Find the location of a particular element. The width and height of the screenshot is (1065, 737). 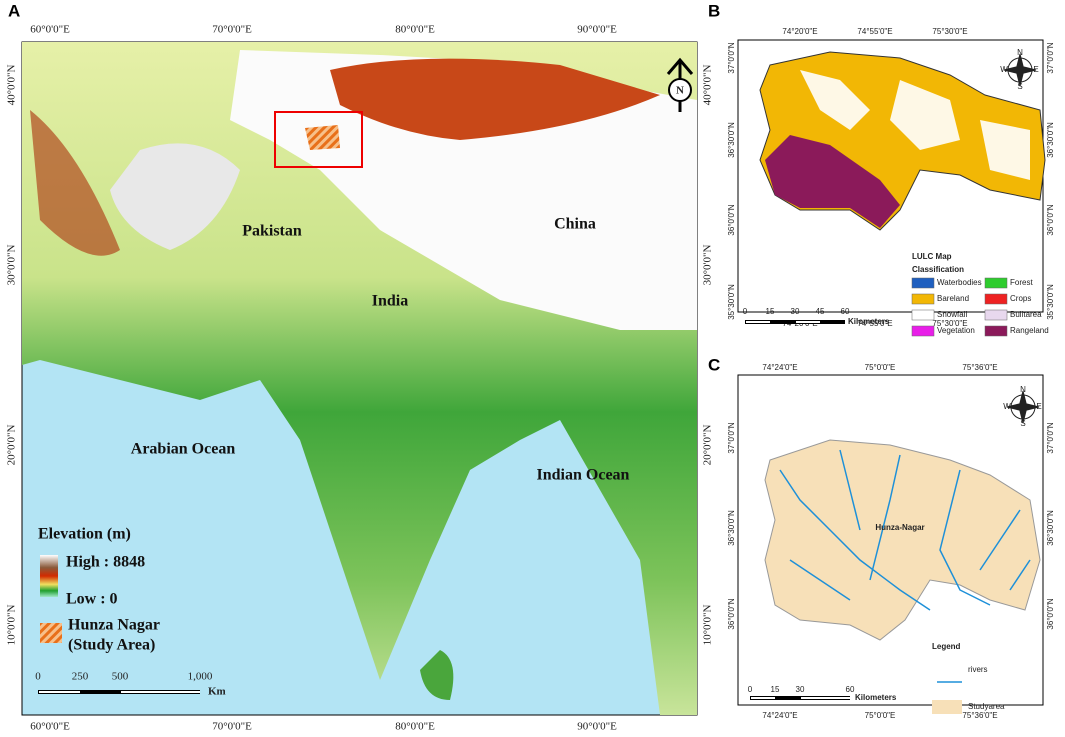

scale-tick-label: 250 is located at coordinates (80, 677).